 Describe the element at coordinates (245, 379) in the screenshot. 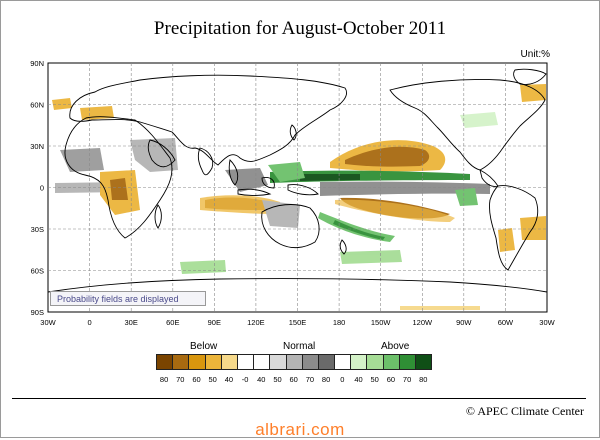

I see `legend-label: -0` at that location.